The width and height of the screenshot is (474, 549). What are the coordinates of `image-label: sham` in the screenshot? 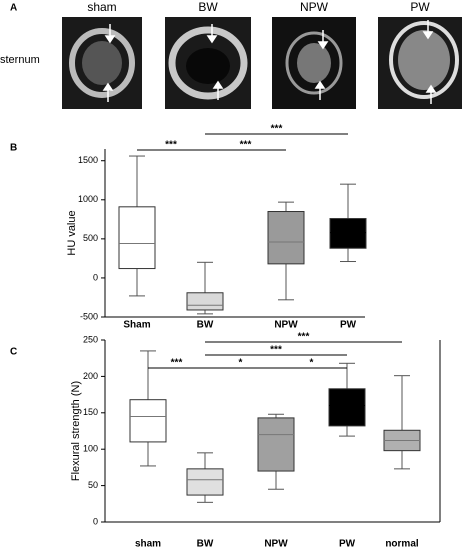 It's located at (101, 7).